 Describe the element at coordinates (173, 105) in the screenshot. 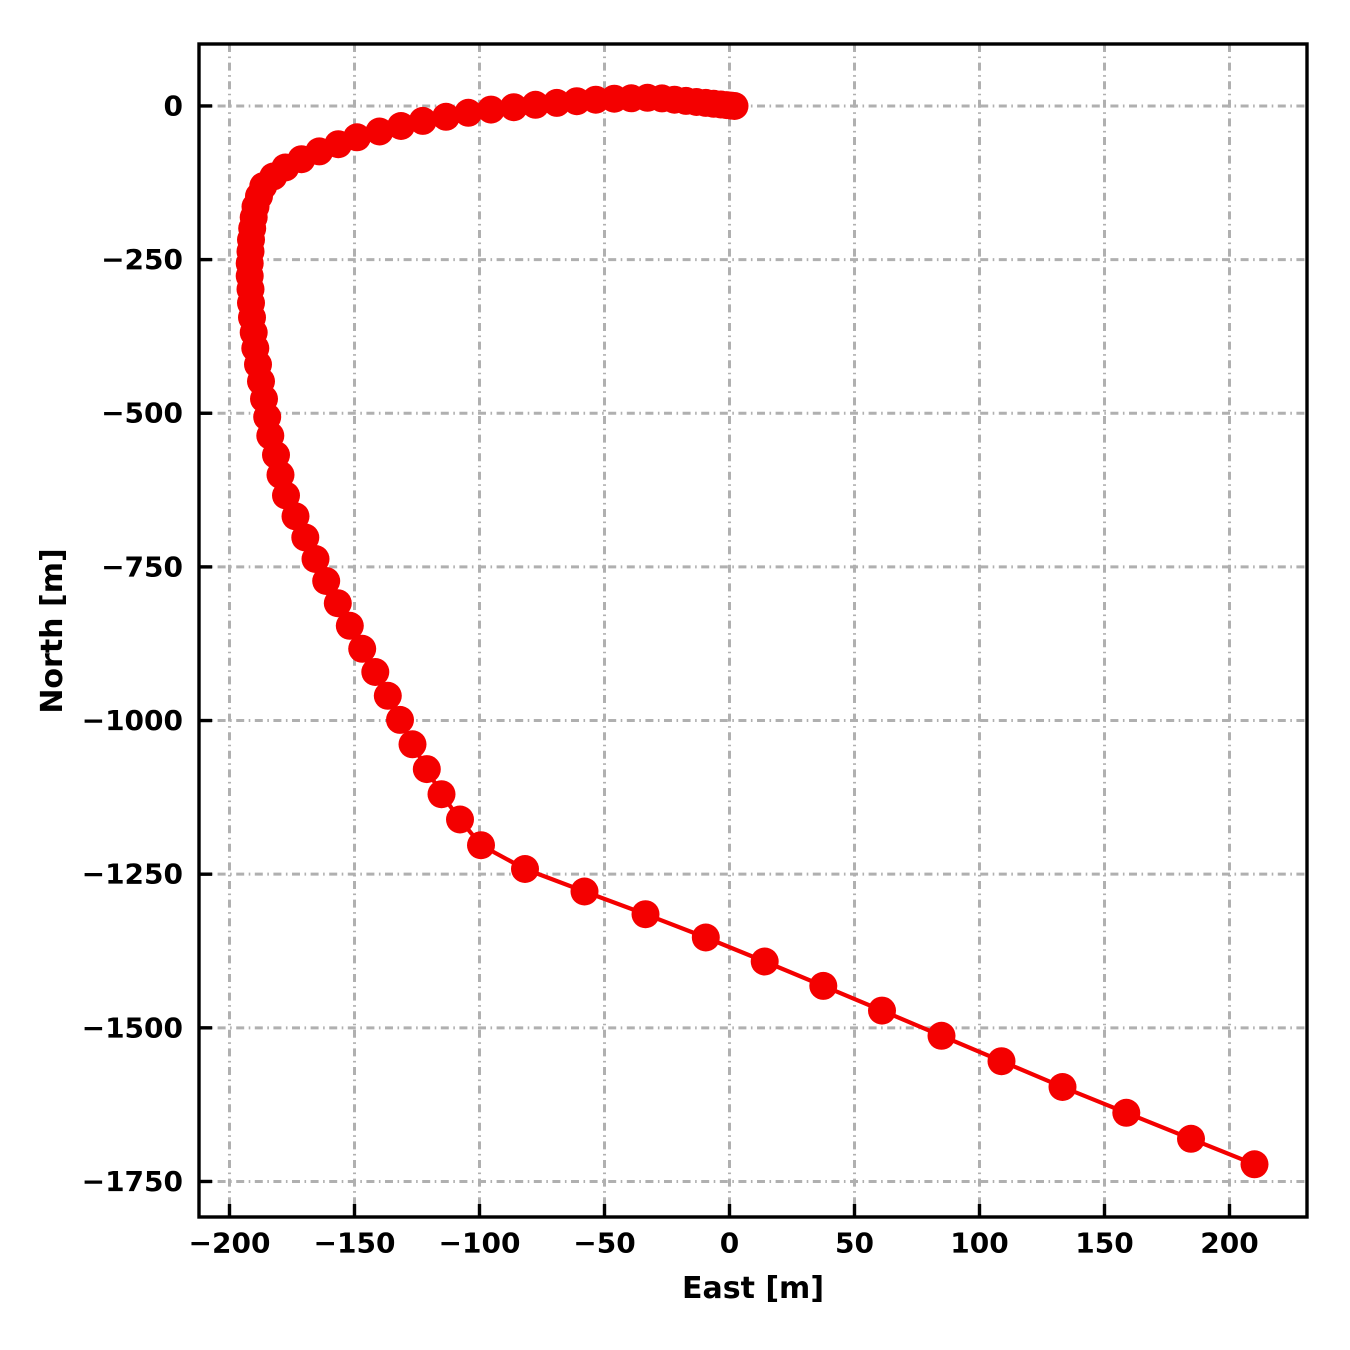

I see `y-tick-label: 0` at that location.